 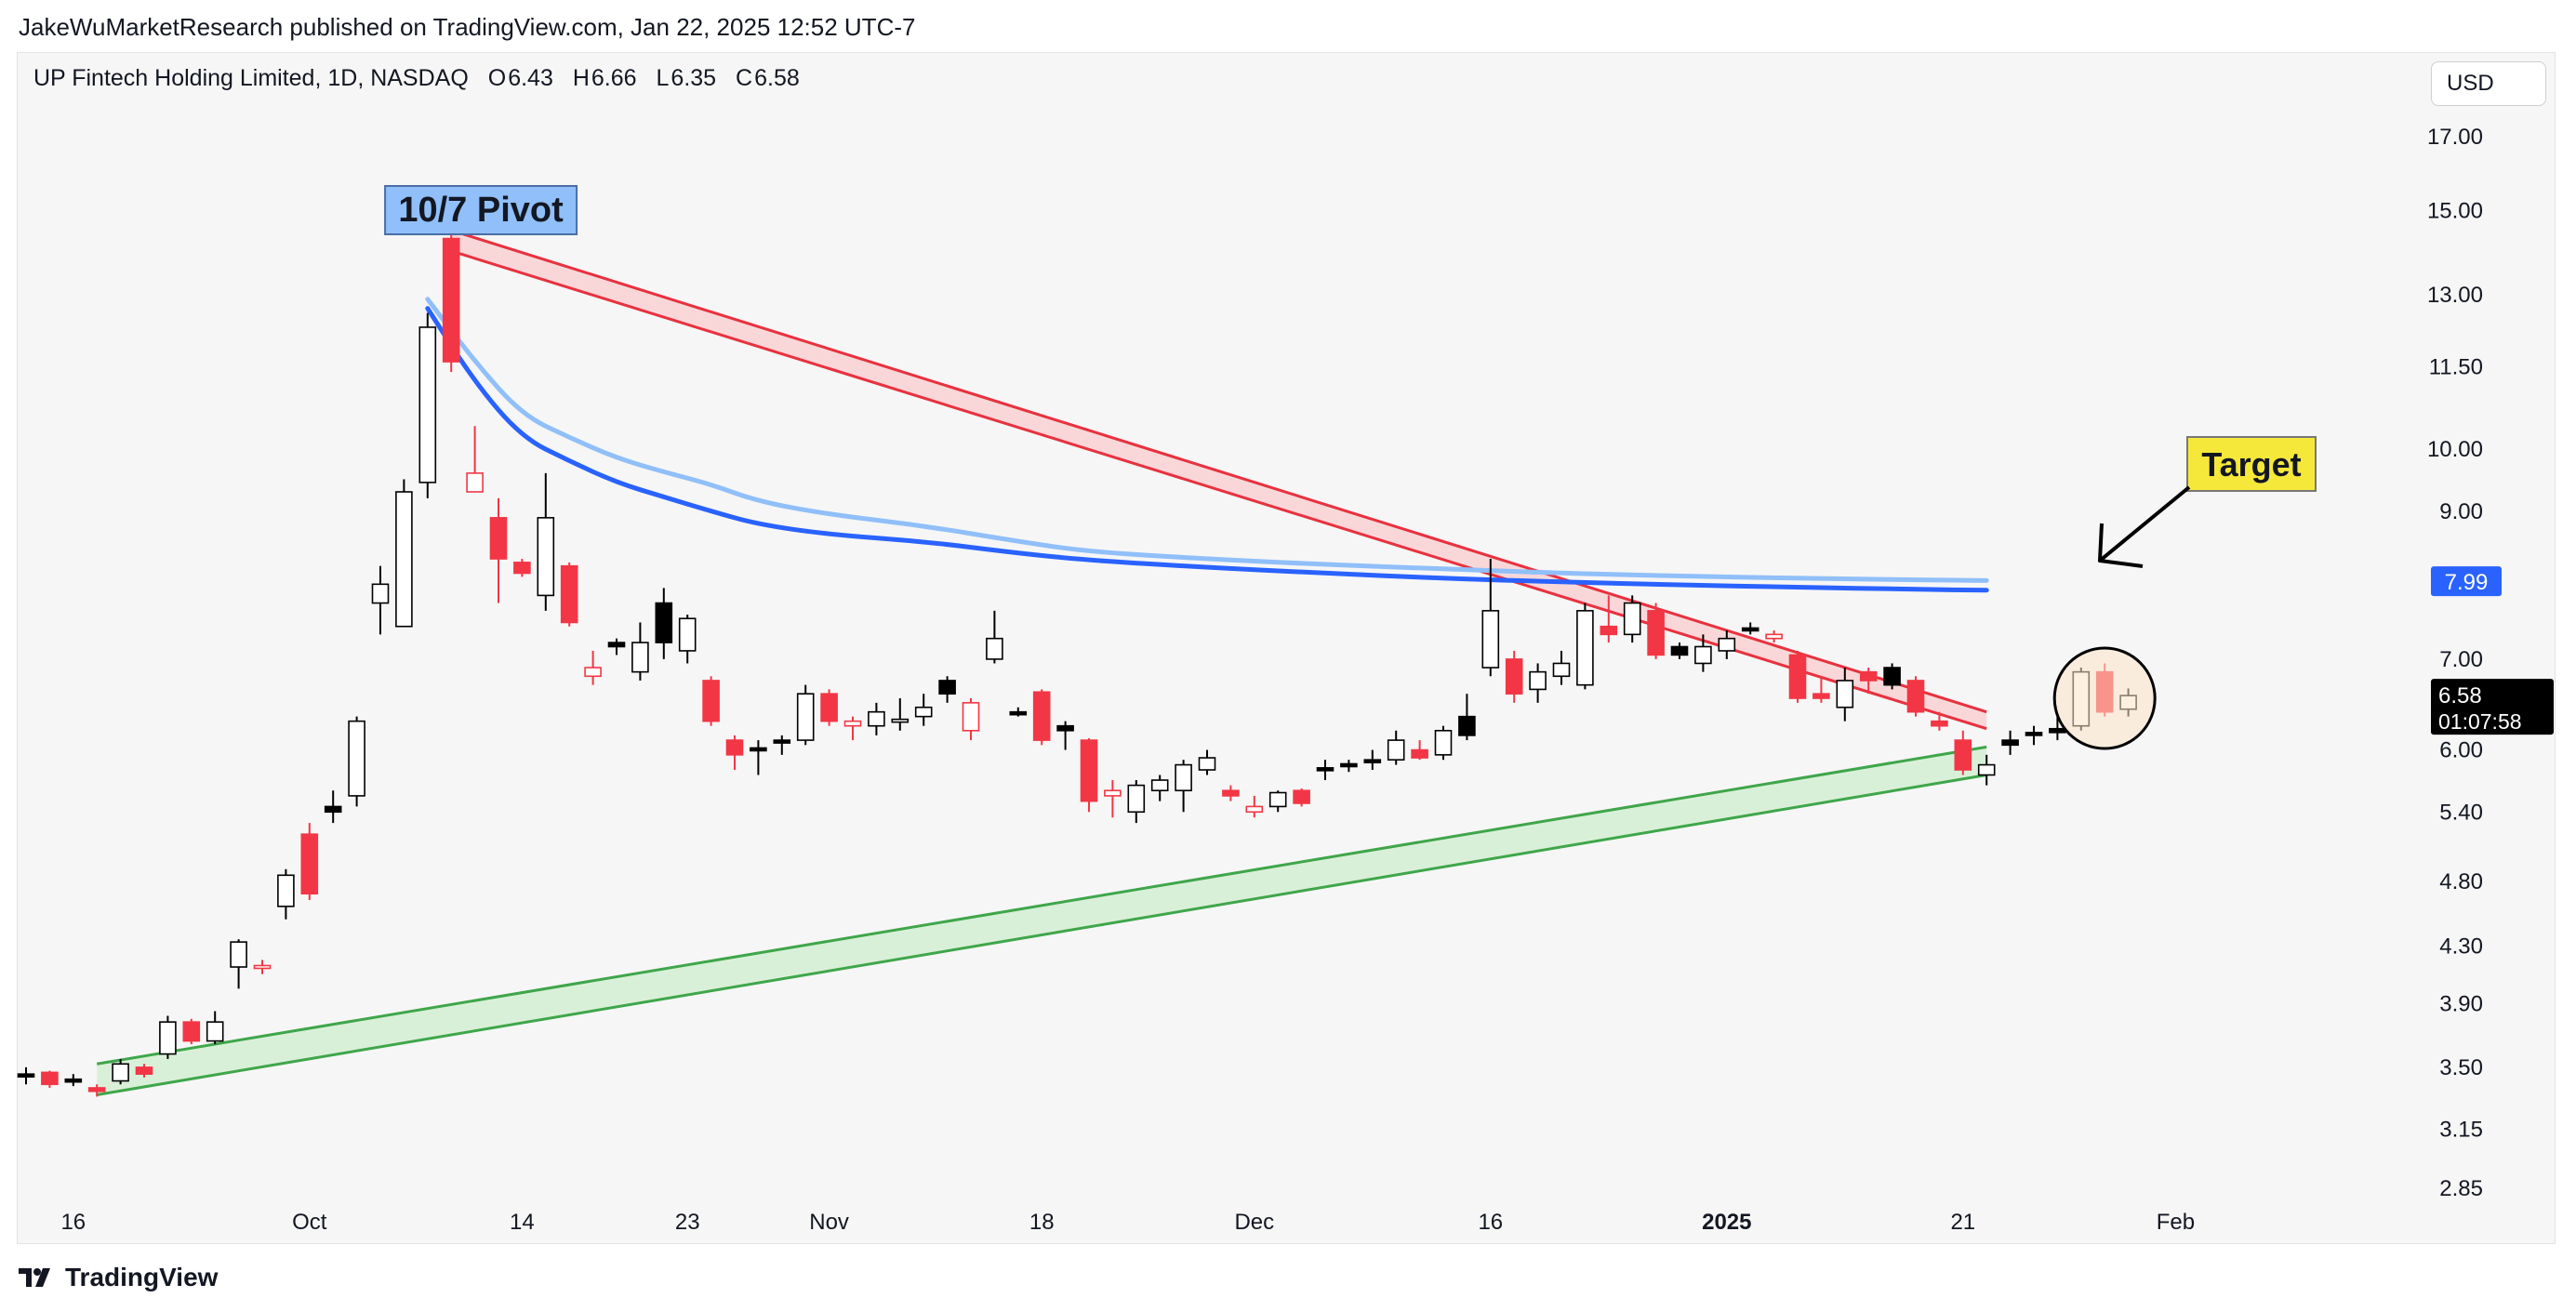 What do you see at coordinates (2461, 512) in the screenshot?
I see `y-tick-label: 9.00` at bounding box center [2461, 512].